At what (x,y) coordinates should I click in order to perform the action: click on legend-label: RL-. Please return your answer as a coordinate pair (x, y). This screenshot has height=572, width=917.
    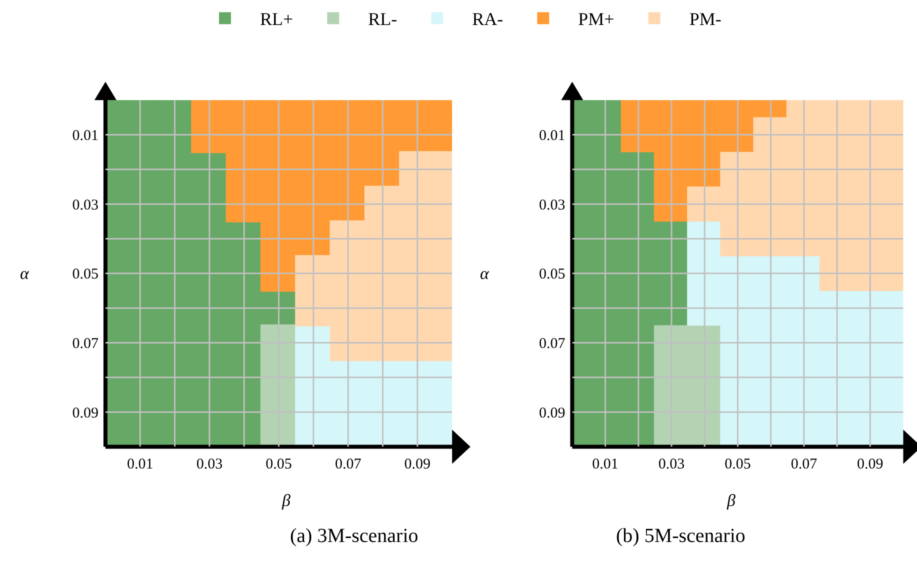
    Looking at the image, I should click on (383, 19).